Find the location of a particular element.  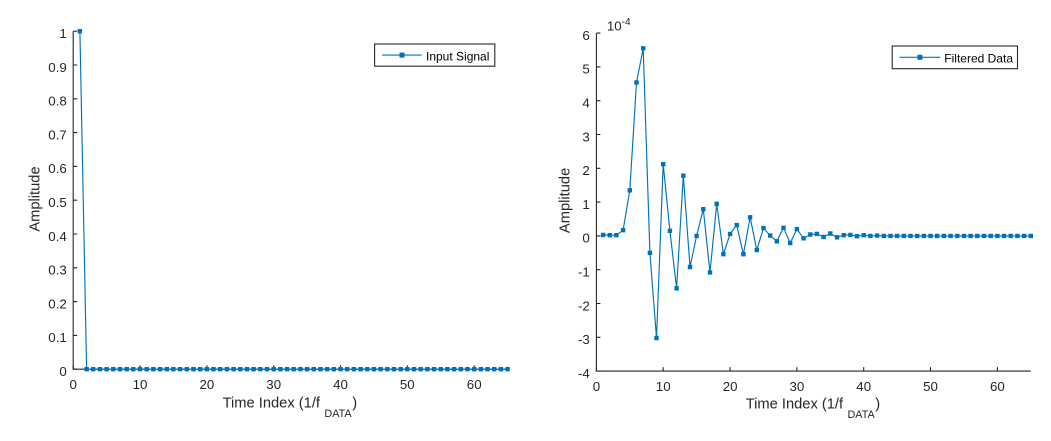

svg-text: -3 is located at coordinates (584, 339).